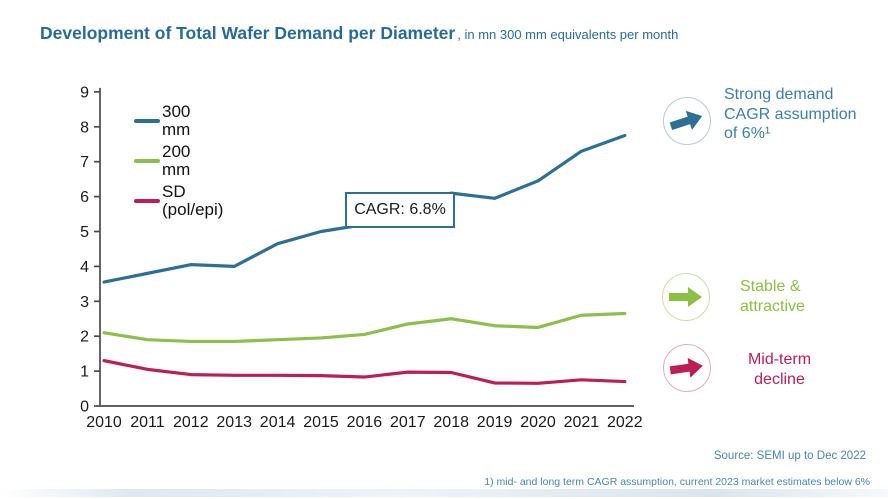  Describe the element at coordinates (451, 422) in the screenshot. I see `x-tick-label: 2018` at that location.